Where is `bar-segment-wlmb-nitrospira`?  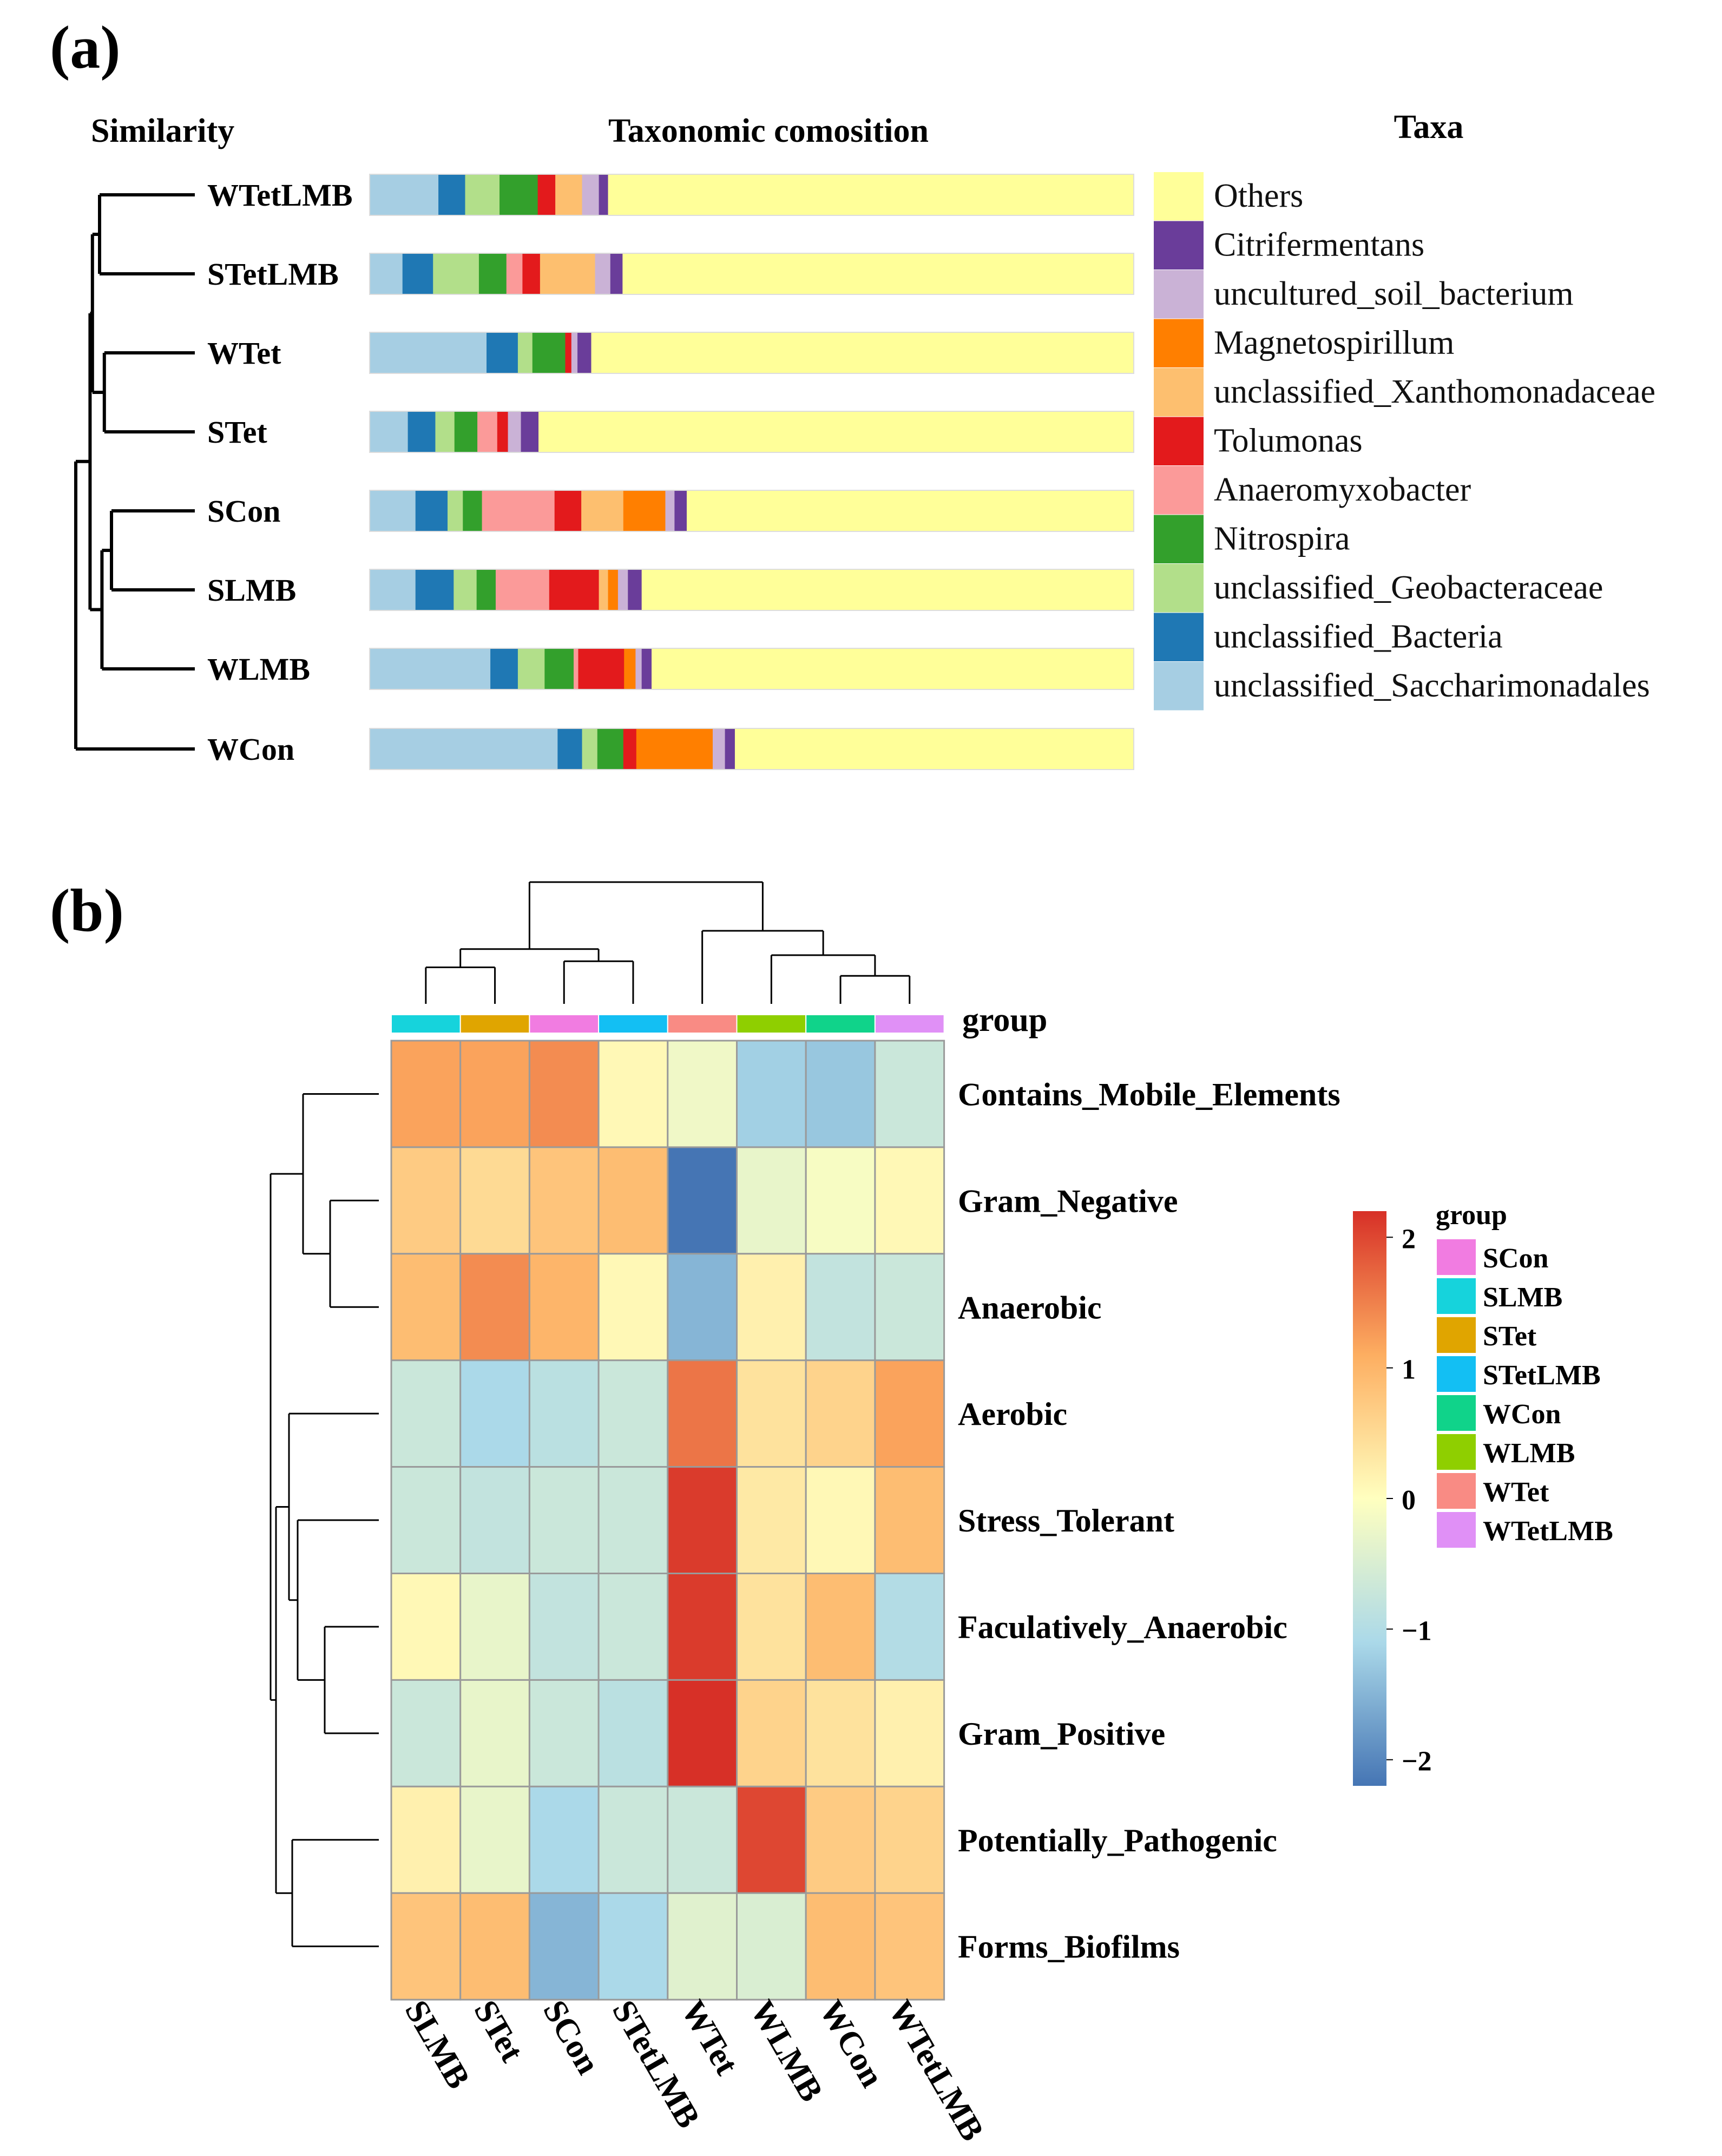
bar-segment-wlmb-nitrospira is located at coordinates (559, 668).